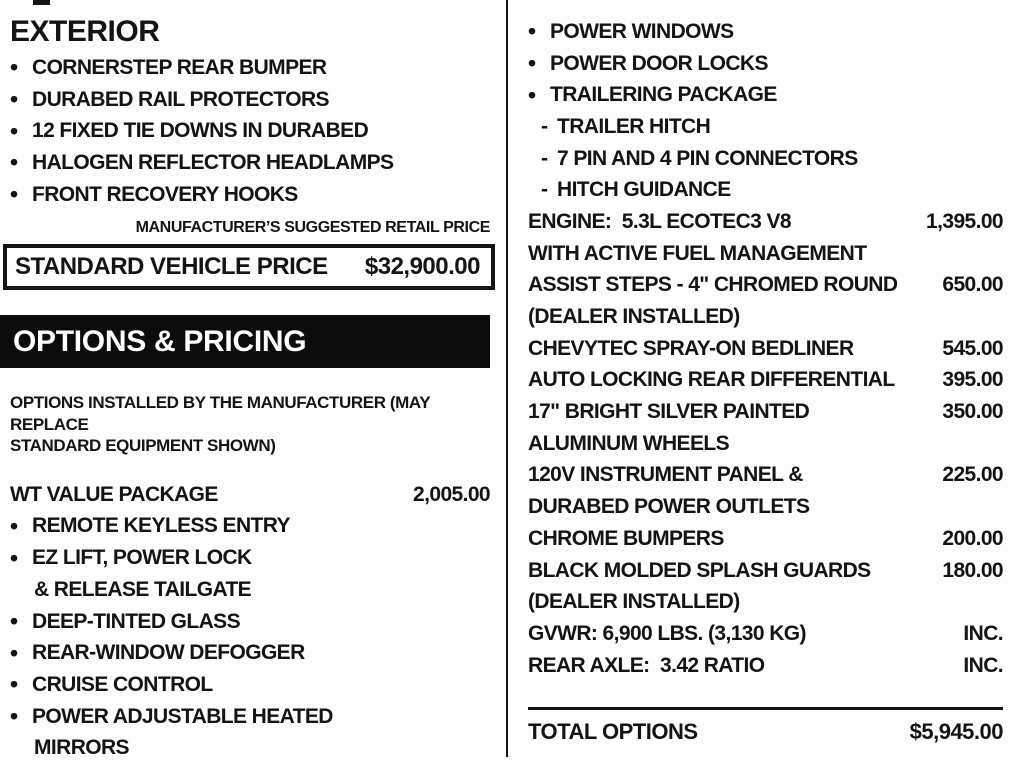 Image resolution: width=1013 pixels, height=764 pixels. I want to click on option-line: AUTO LOCKING REAR DIFFERENTIAL 395.00, so click(766, 381).